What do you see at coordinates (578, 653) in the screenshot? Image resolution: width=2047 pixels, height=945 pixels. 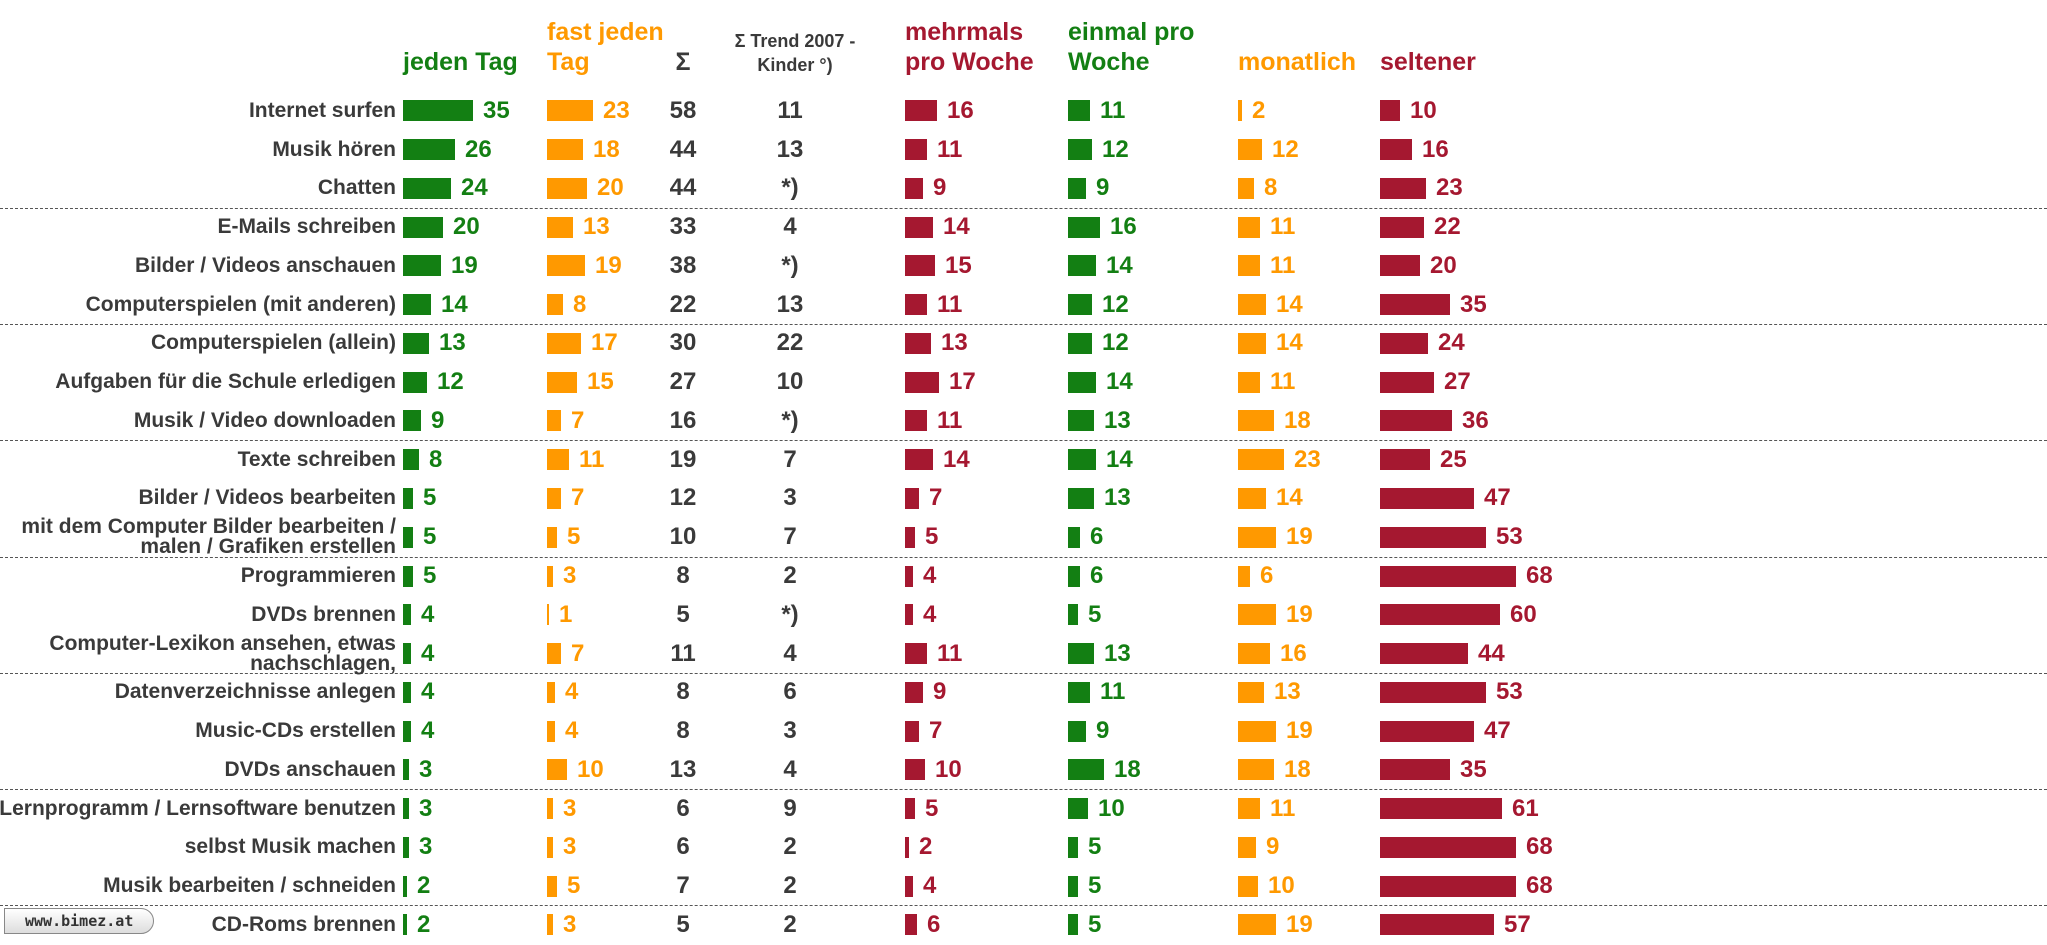 I see `value-label: 7` at bounding box center [578, 653].